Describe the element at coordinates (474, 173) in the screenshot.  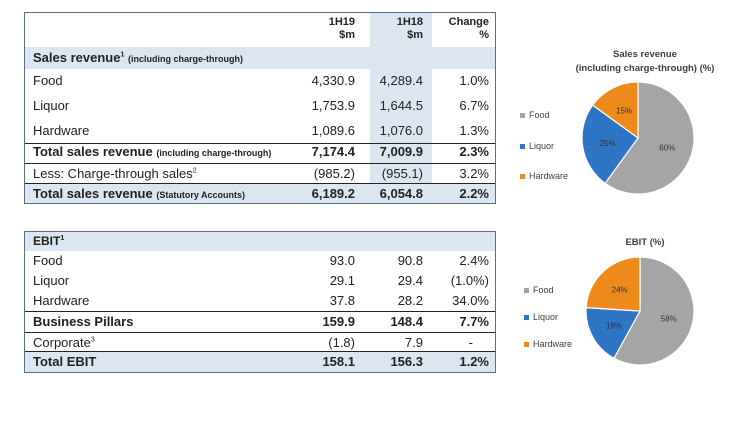
I see `value-change: 3.2%` at that location.